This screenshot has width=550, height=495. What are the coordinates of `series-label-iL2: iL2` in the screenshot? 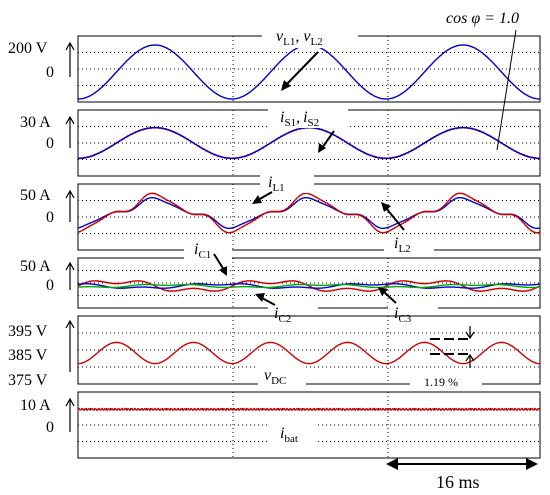 It's located at (402, 245).